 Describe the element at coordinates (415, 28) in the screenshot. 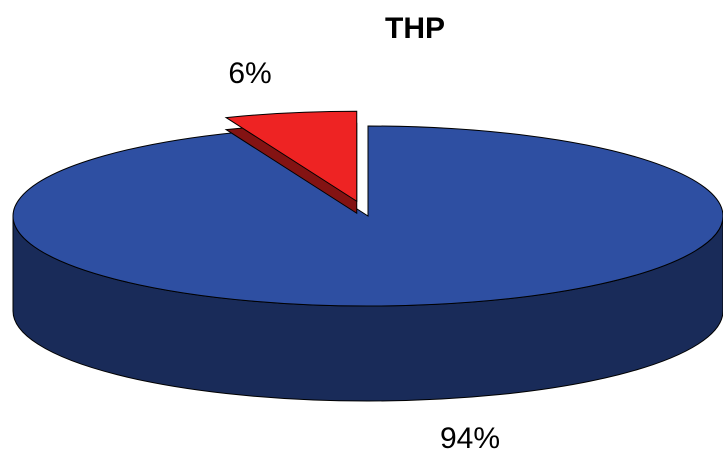

I see `chart-title: THP` at that location.